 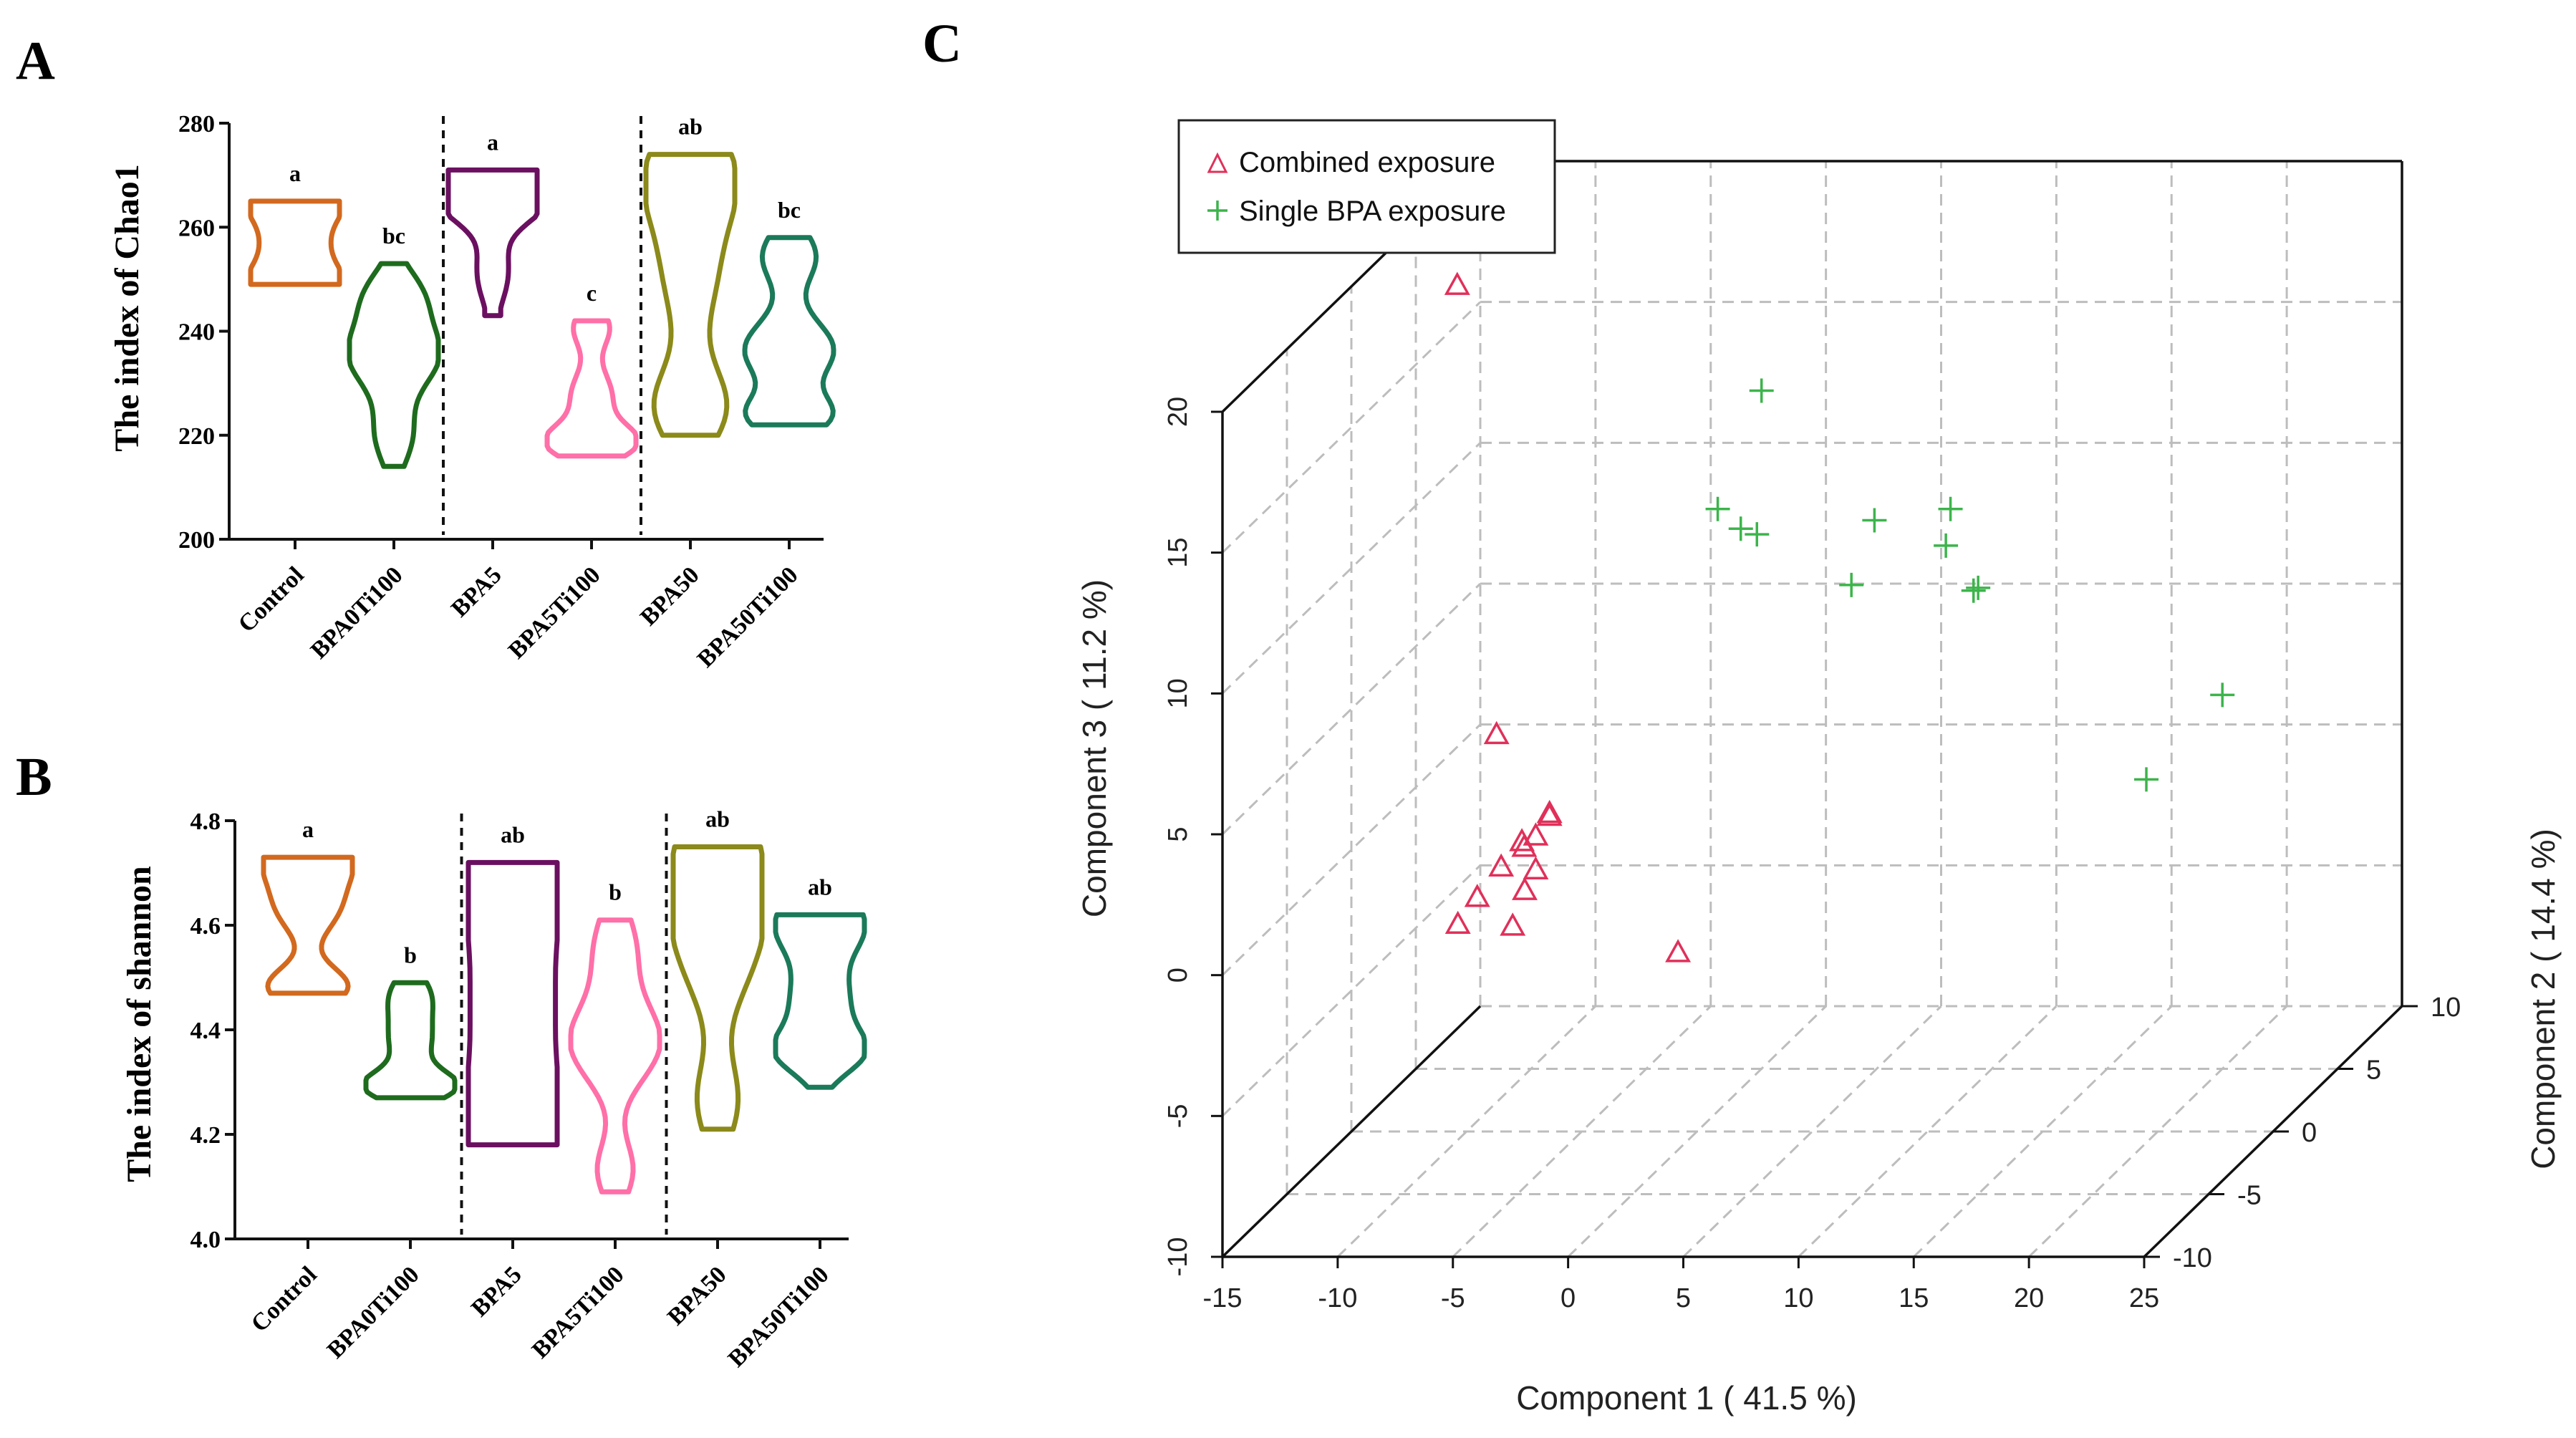 What do you see at coordinates (1178, 833) in the screenshot?
I see `z-tick-label: 5` at bounding box center [1178, 833].